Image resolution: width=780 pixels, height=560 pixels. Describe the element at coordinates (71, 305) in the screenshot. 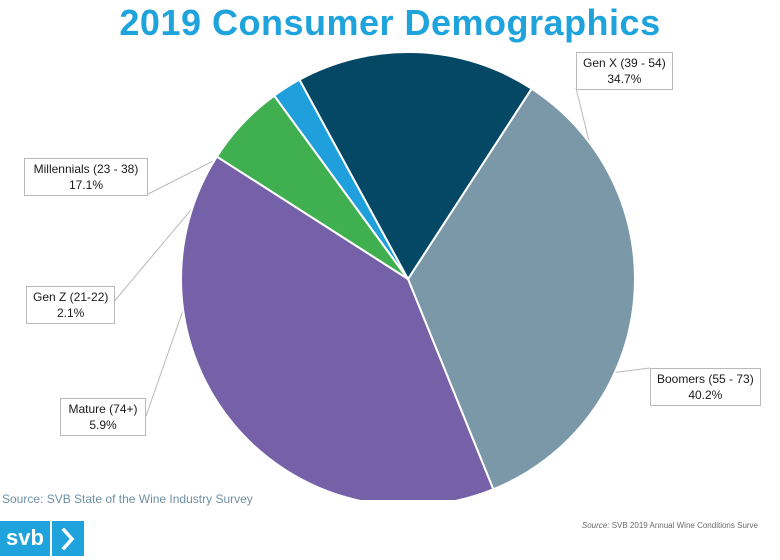

I see `data-label-gen: Gen Z (21-22) 2.1%` at that location.